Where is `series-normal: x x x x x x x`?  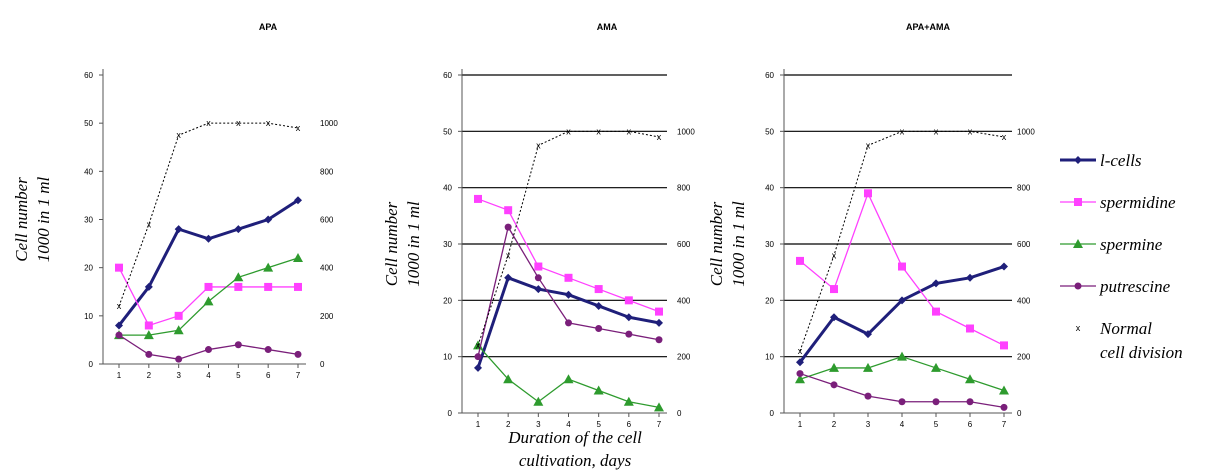 series-normal: x x x x x x x is located at coordinates (569, 238).